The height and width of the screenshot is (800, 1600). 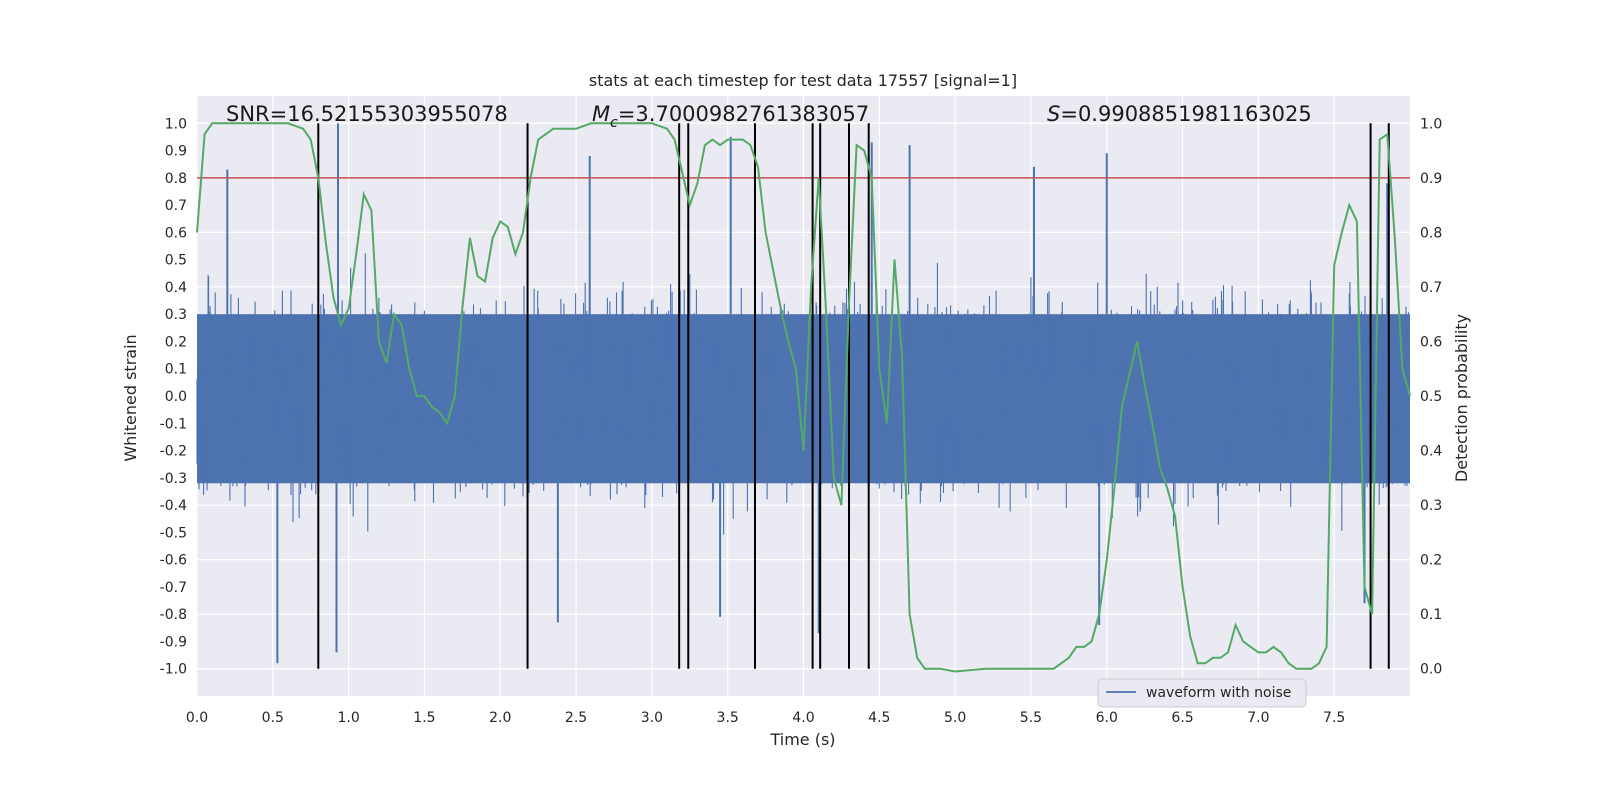 What do you see at coordinates (176, 152) in the screenshot?
I see `left-y-tick-label: 0.9` at bounding box center [176, 152].